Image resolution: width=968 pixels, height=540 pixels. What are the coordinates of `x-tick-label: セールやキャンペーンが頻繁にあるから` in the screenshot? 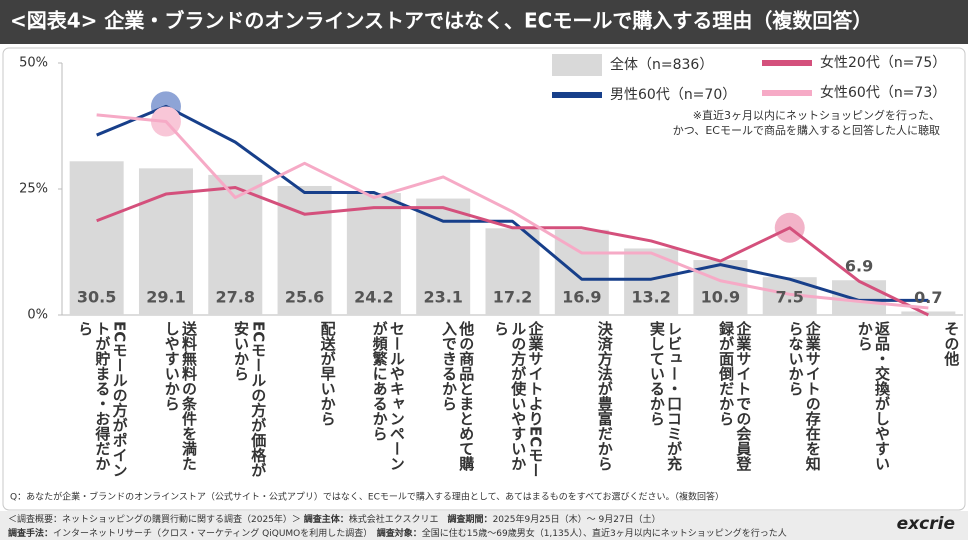 It's located at (388, 396).